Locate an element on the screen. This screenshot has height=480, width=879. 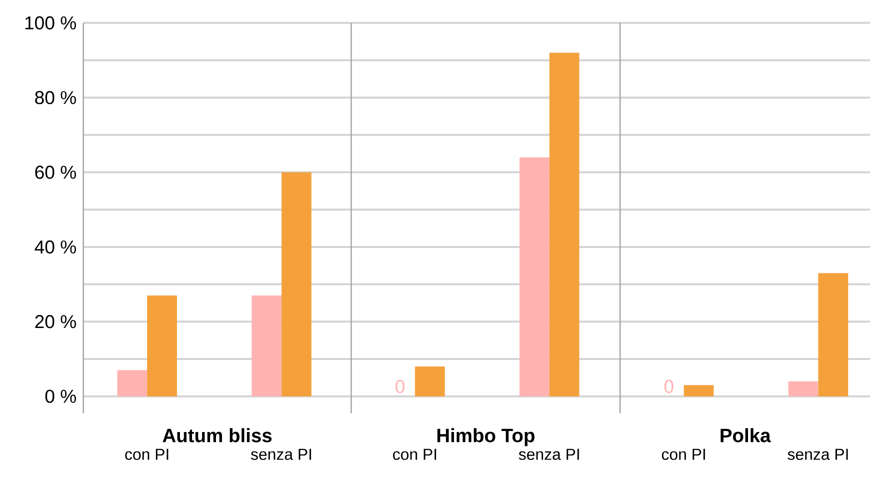
x-axis-title: Polka is located at coordinates (745, 435).